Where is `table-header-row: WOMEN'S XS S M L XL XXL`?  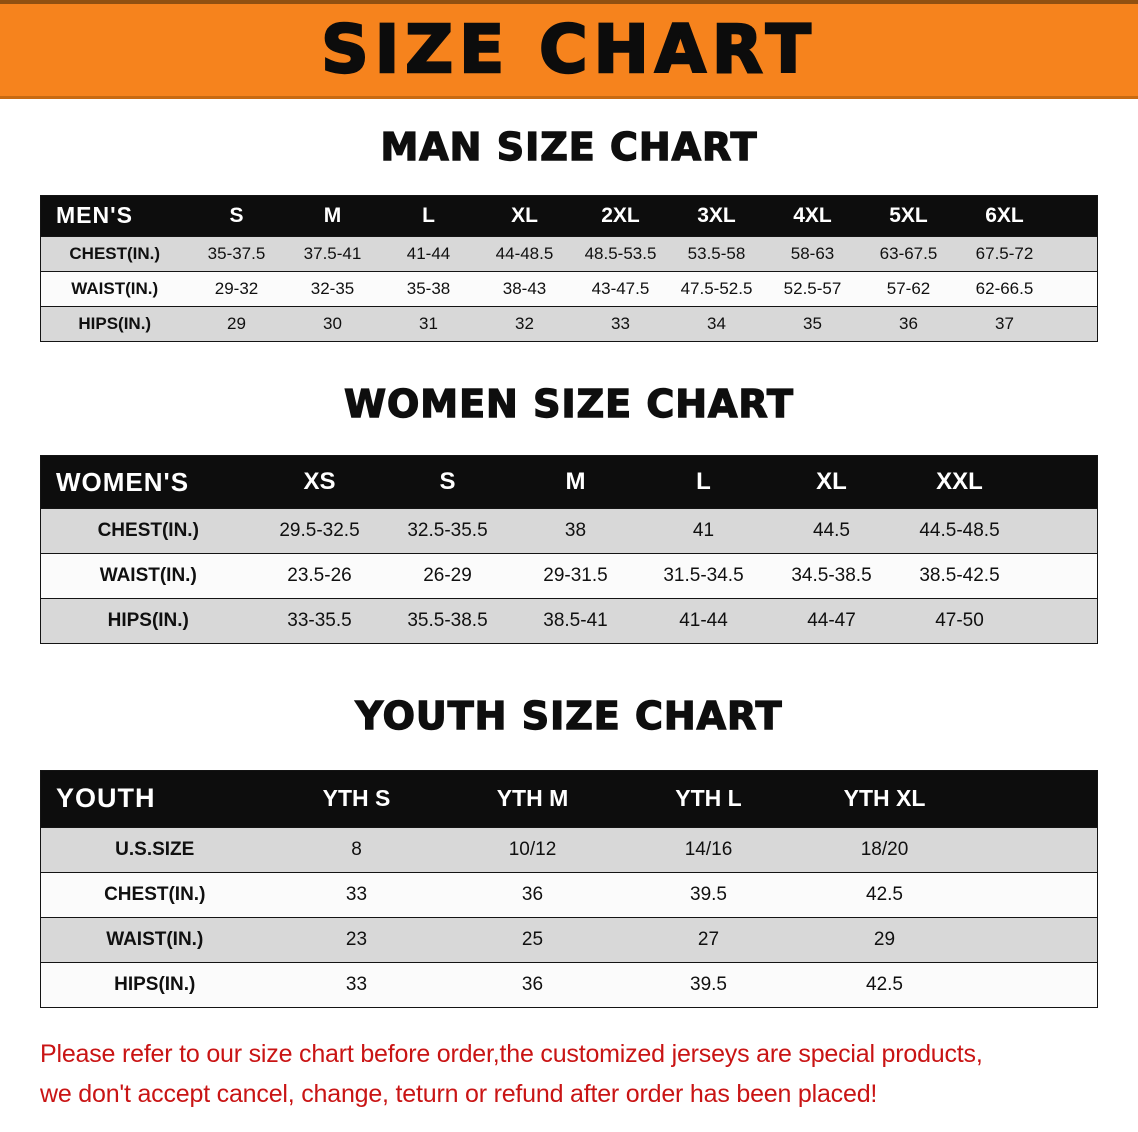 table-header-row: WOMEN'S XS S M L XL XXL is located at coordinates (569, 482).